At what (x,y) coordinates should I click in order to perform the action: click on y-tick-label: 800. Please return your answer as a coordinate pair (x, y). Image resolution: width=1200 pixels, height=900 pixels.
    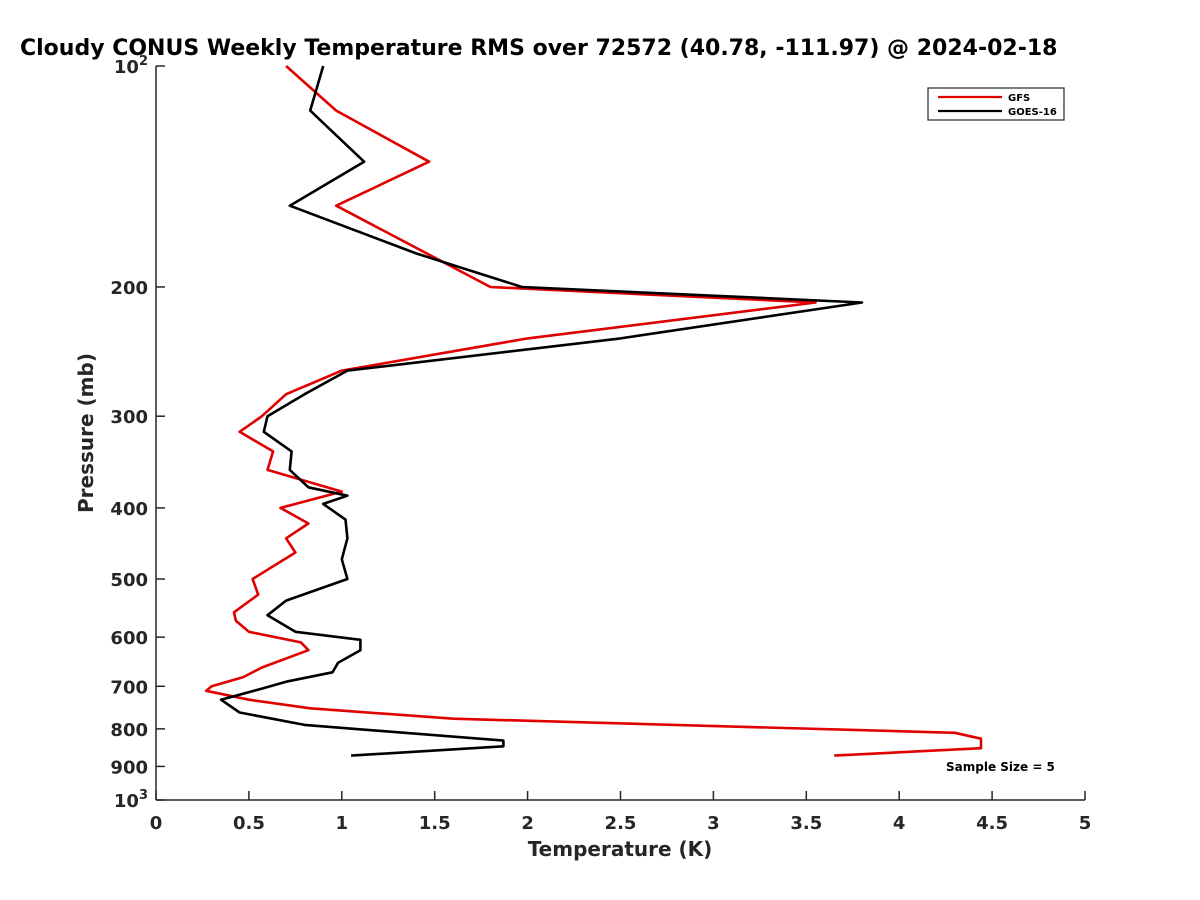
    Looking at the image, I should click on (129, 730).